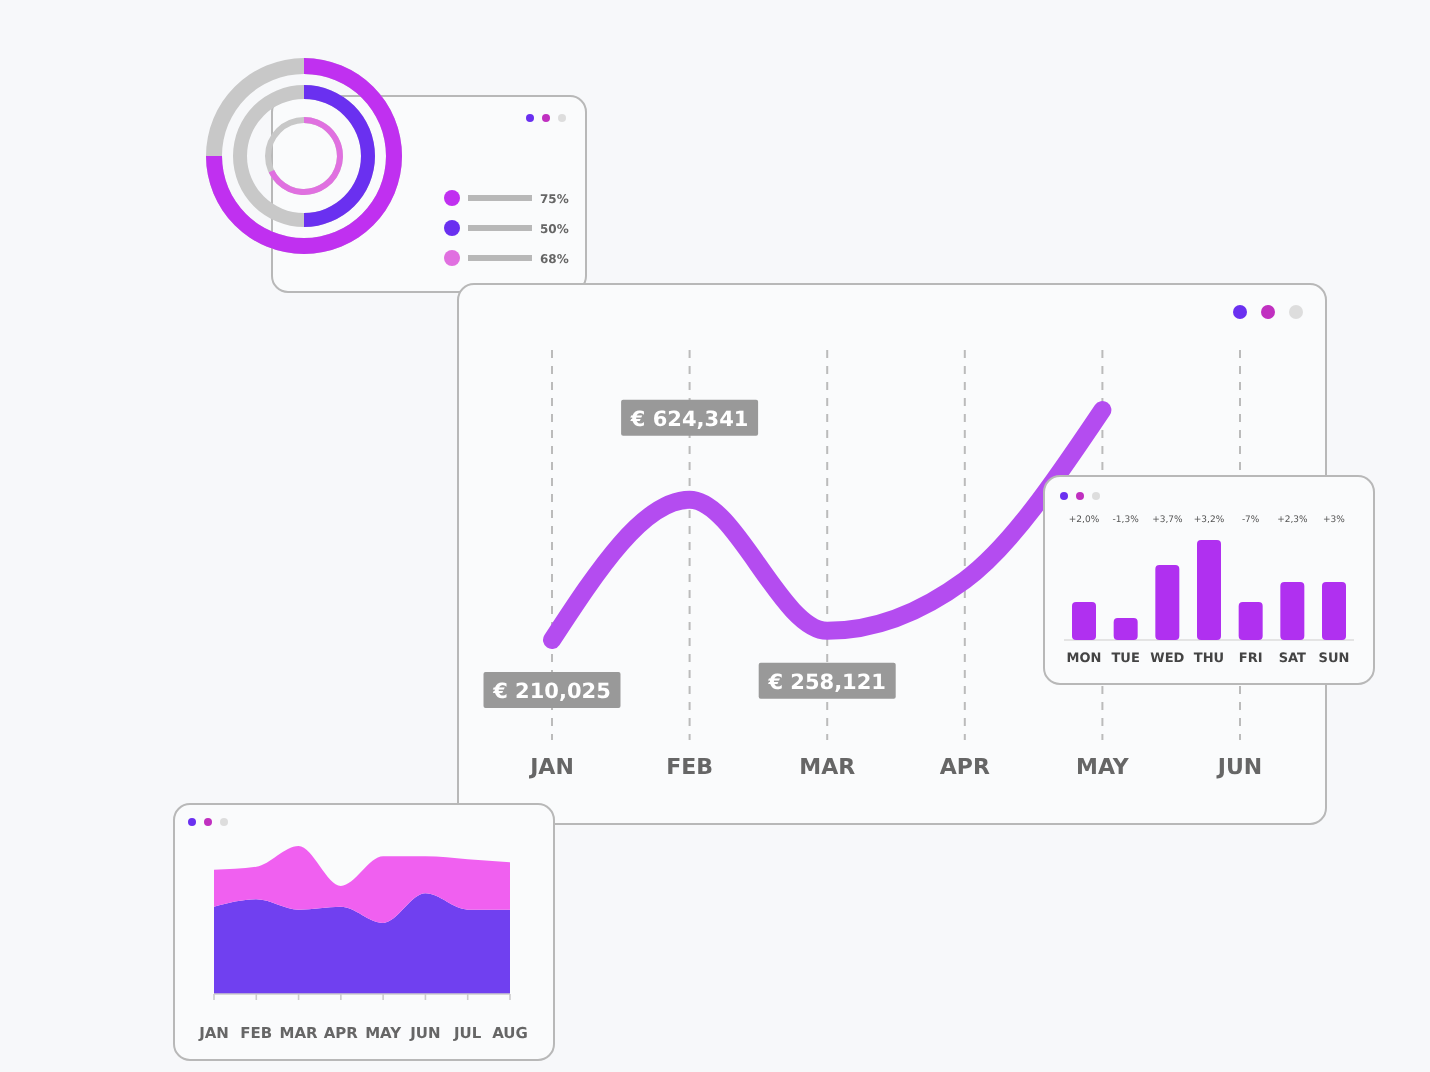  I want to click on x-tick-label: JAN, so click(551, 767).